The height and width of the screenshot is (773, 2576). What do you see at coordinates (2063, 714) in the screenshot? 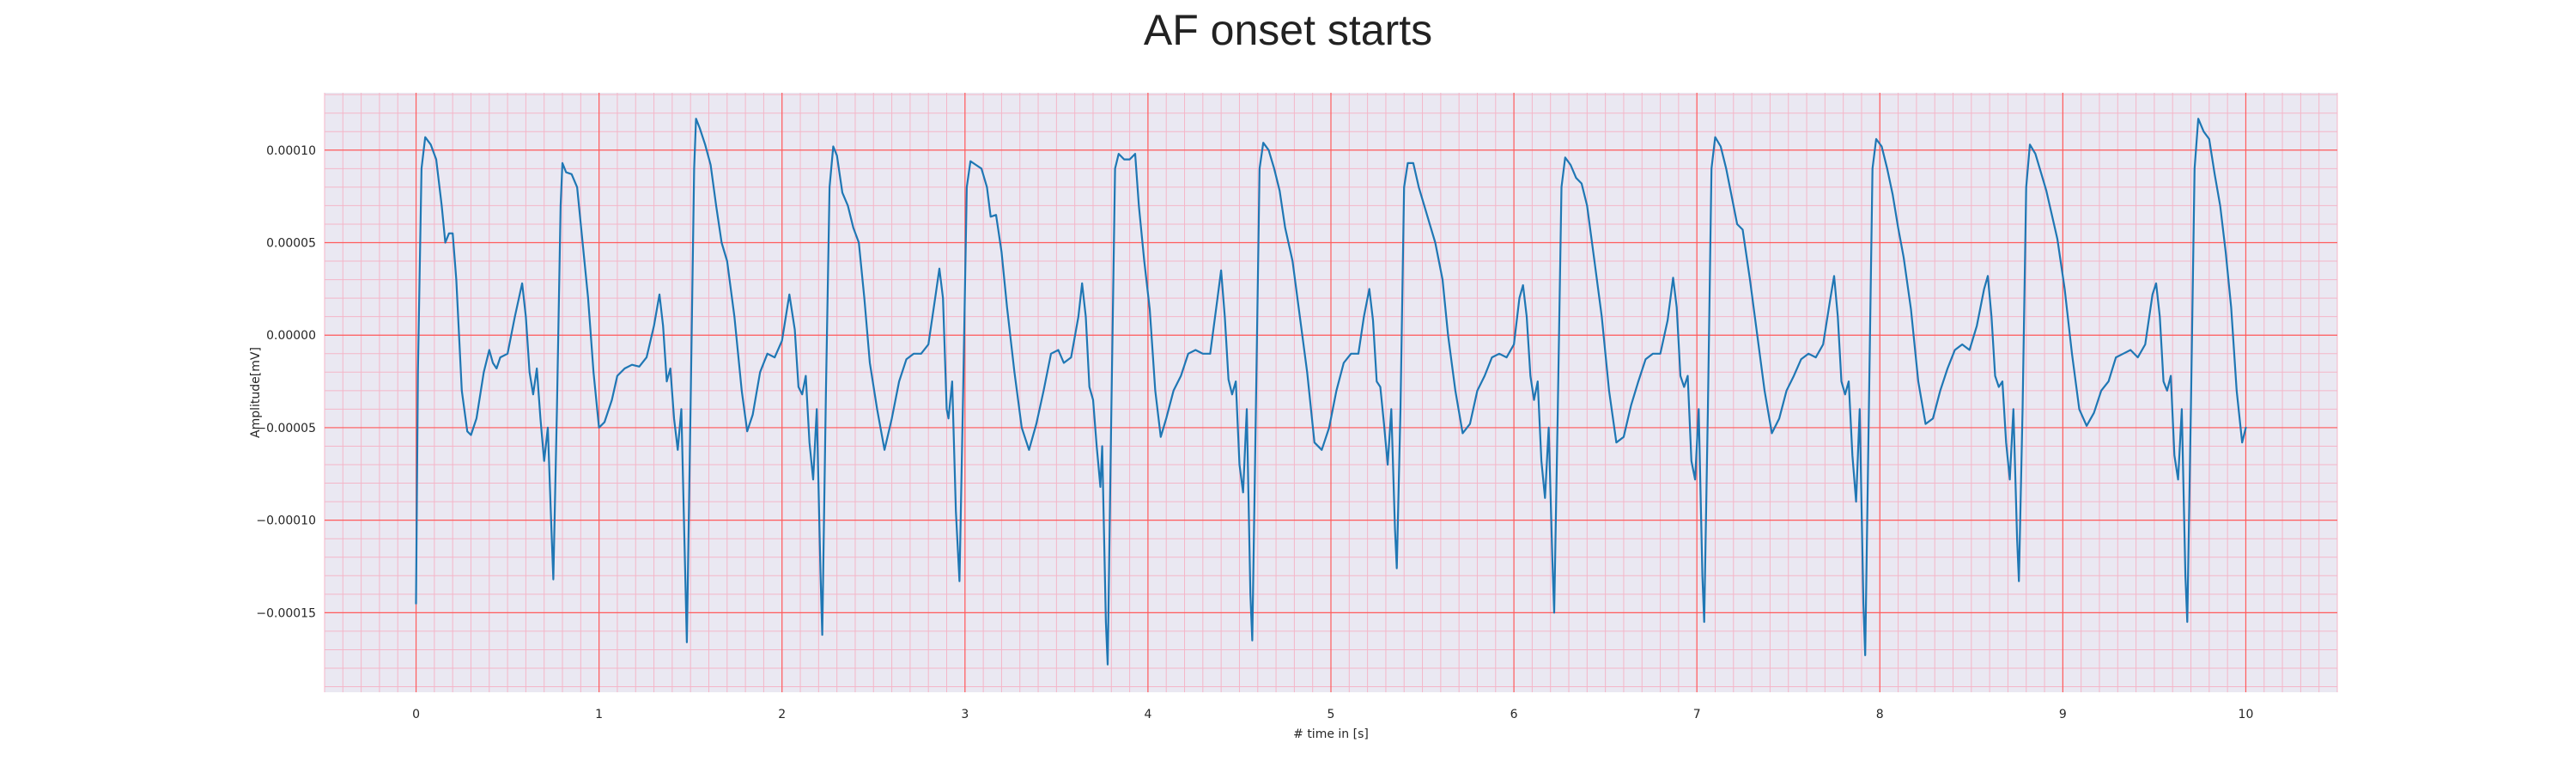
I see `x-tick-label: 9` at bounding box center [2063, 714].